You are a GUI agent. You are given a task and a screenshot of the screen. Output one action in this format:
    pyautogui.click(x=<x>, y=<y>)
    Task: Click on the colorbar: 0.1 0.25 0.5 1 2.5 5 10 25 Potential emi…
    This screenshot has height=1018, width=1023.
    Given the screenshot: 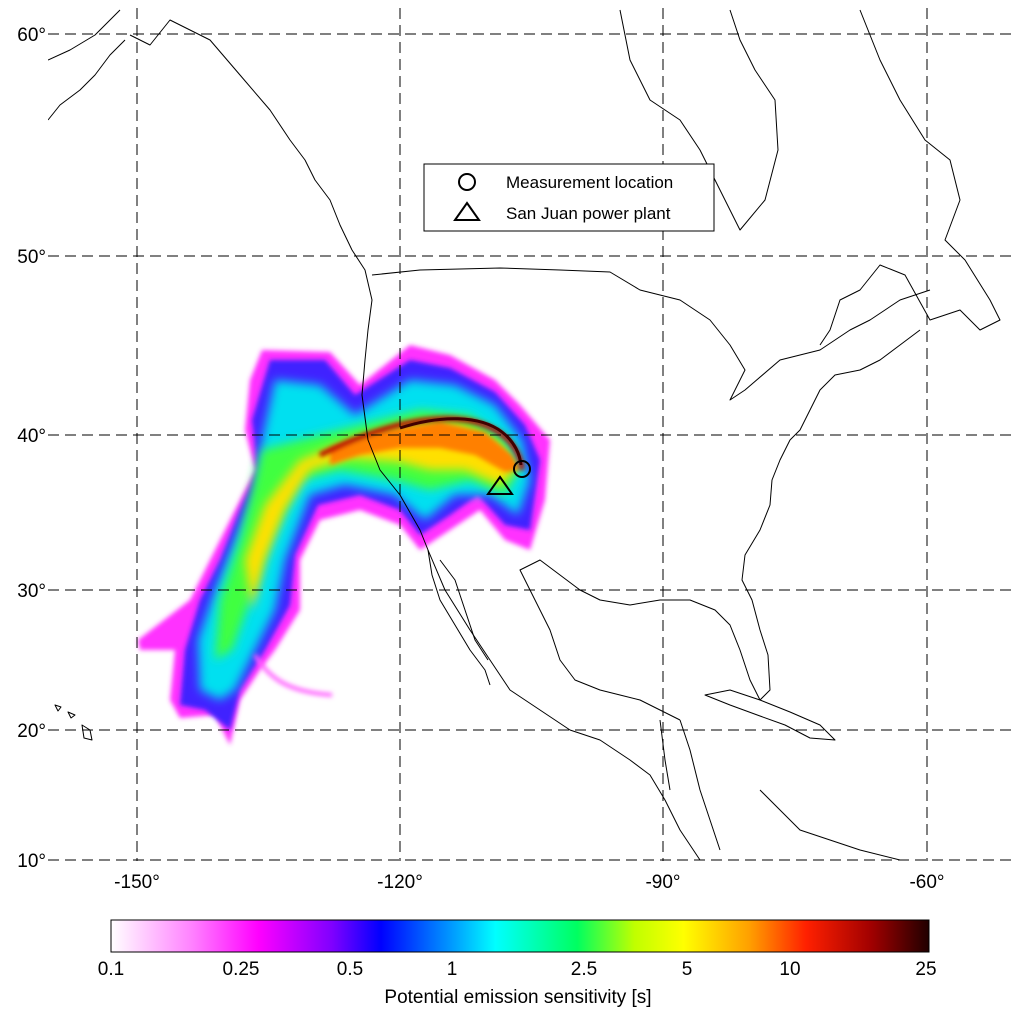 What is the action you would take?
    pyautogui.click(x=517, y=963)
    